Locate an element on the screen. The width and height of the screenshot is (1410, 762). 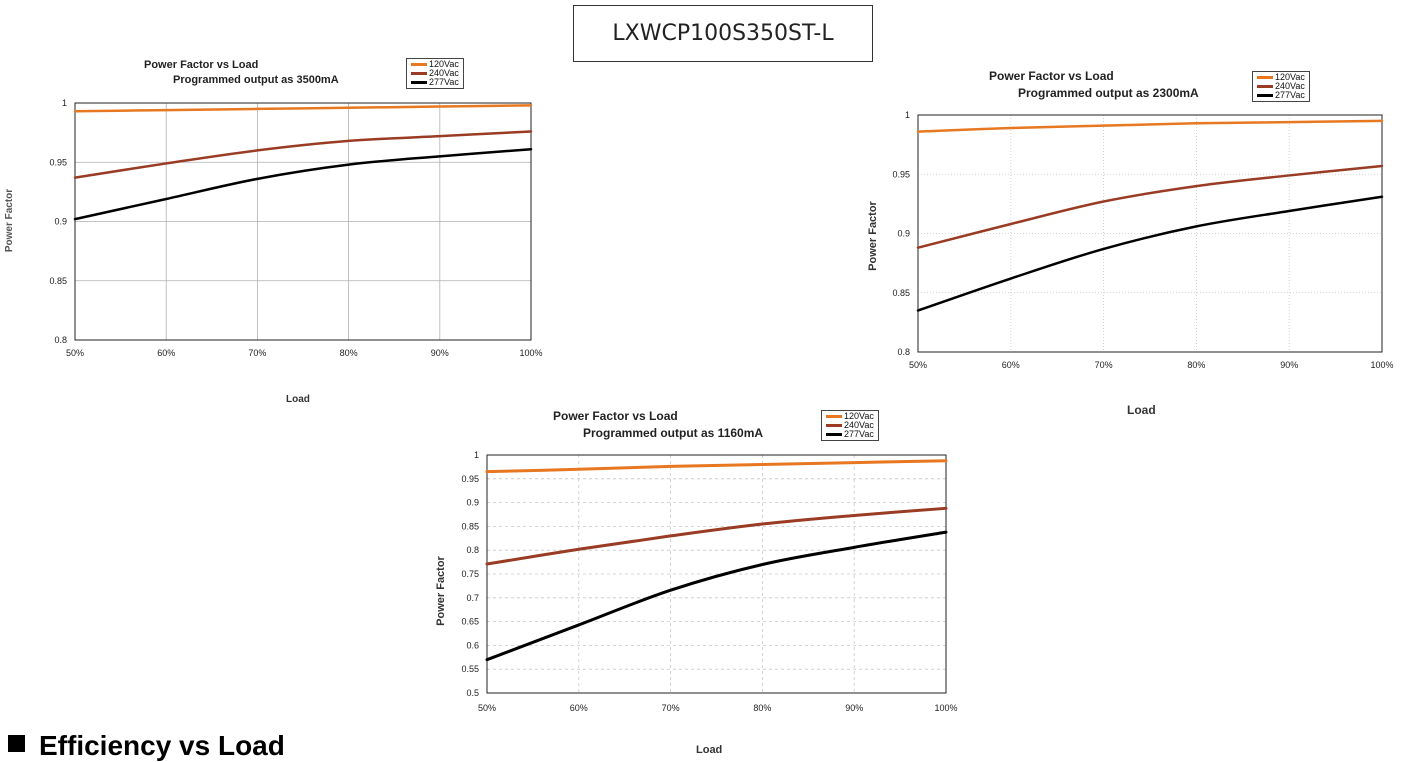
y-tick-label: 0.65 is located at coordinates (470, 622).